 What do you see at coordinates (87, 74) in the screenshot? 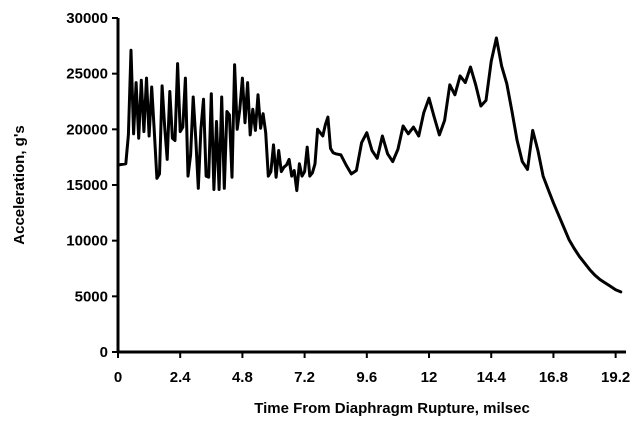
I see `y-tick-label: 25000` at bounding box center [87, 74].